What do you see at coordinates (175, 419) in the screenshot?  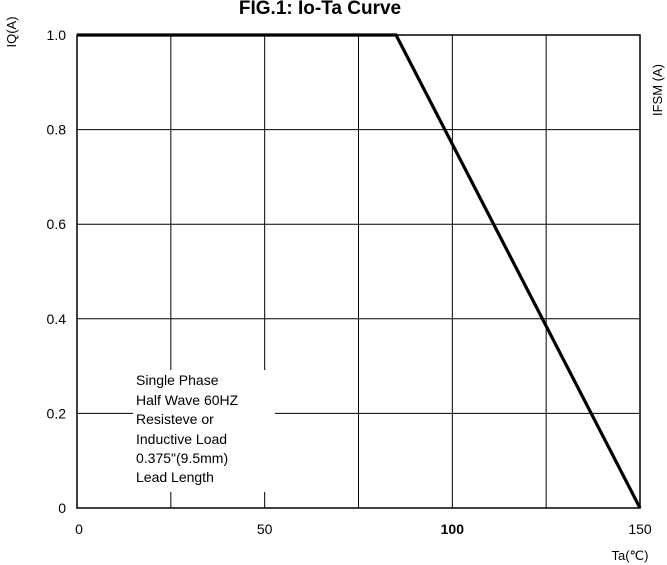 I see `annotation-line-3: Resisteve or` at bounding box center [175, 419].